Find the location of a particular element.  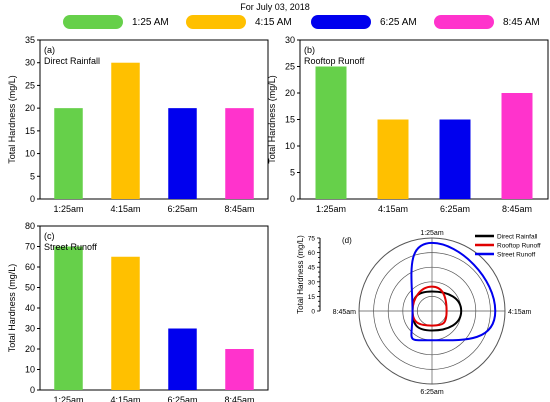

y-tick-label: 40 is located at coordinates (30, 308).